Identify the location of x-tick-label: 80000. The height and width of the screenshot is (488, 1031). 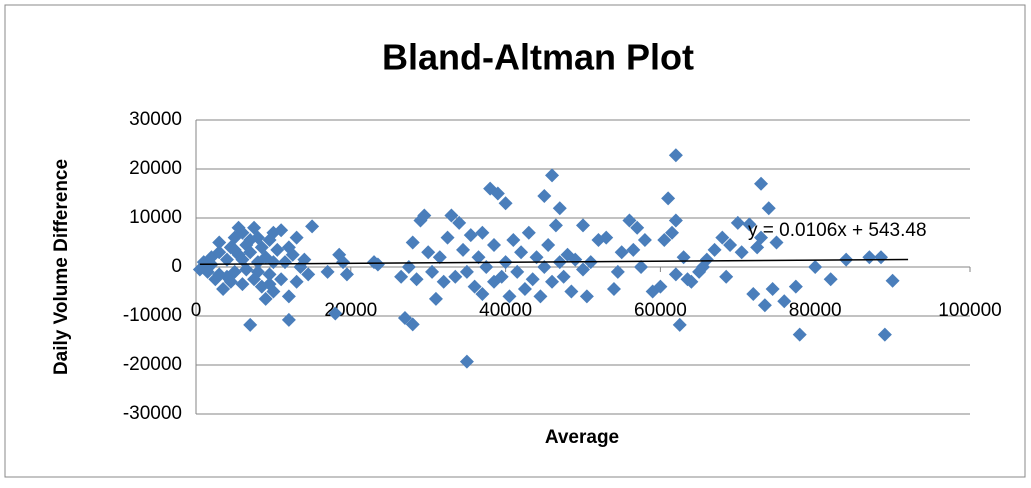
(815, 310).